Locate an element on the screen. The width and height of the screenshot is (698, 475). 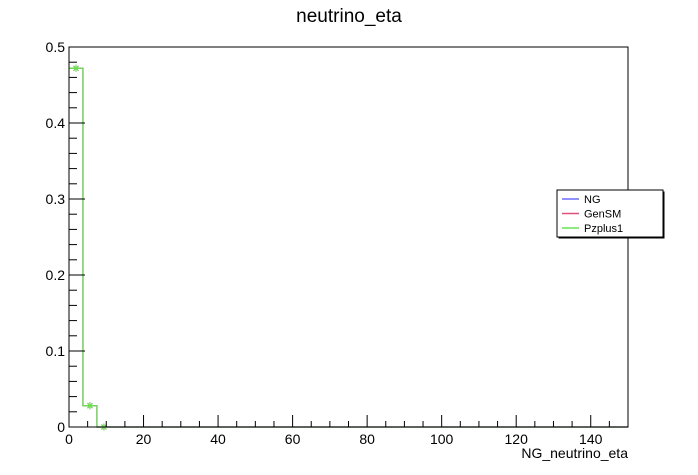
legend-box is located at coordinates (610, 213).